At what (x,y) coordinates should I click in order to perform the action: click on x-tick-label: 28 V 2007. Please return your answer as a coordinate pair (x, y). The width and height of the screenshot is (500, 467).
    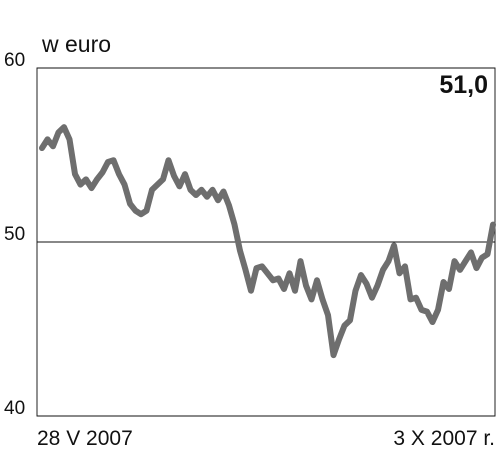
    Looking at the image, I should click on (85, 438).